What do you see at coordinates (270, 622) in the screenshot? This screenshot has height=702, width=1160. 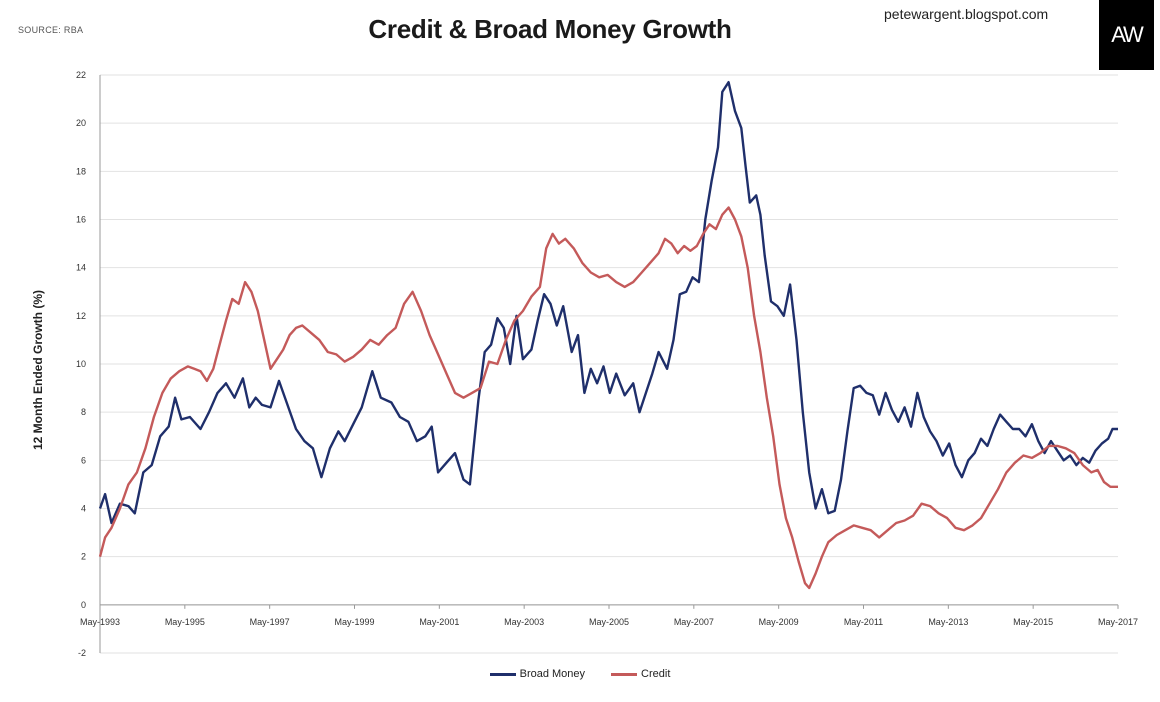 I see `x-tick-label: May-1997` at bounding box center [270, 622].